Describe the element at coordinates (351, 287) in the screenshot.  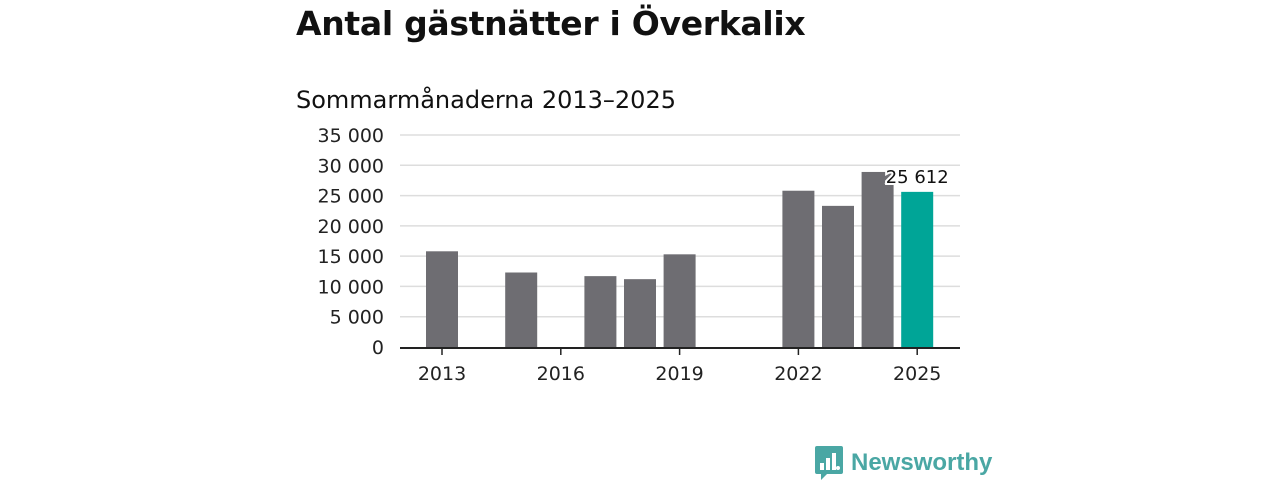
I see `y-tick-label: 10 000` at that location.